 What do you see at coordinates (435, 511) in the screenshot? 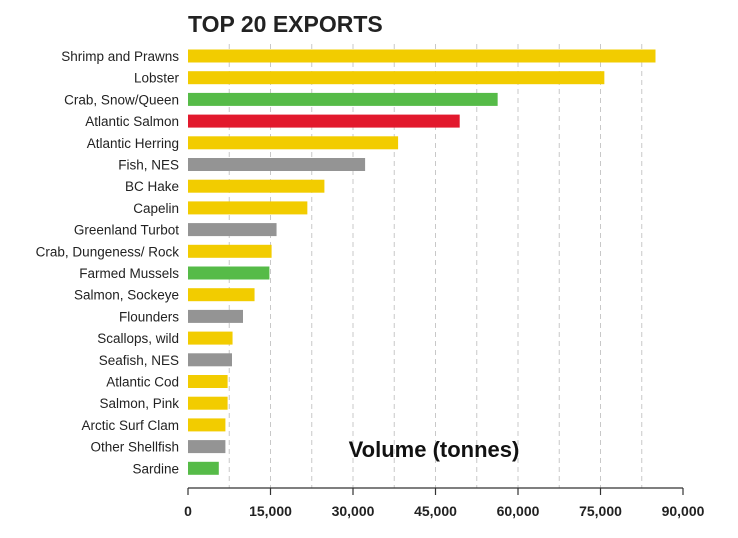
I see `x-tick-label: 45,000` at bounding box center [435, 511].